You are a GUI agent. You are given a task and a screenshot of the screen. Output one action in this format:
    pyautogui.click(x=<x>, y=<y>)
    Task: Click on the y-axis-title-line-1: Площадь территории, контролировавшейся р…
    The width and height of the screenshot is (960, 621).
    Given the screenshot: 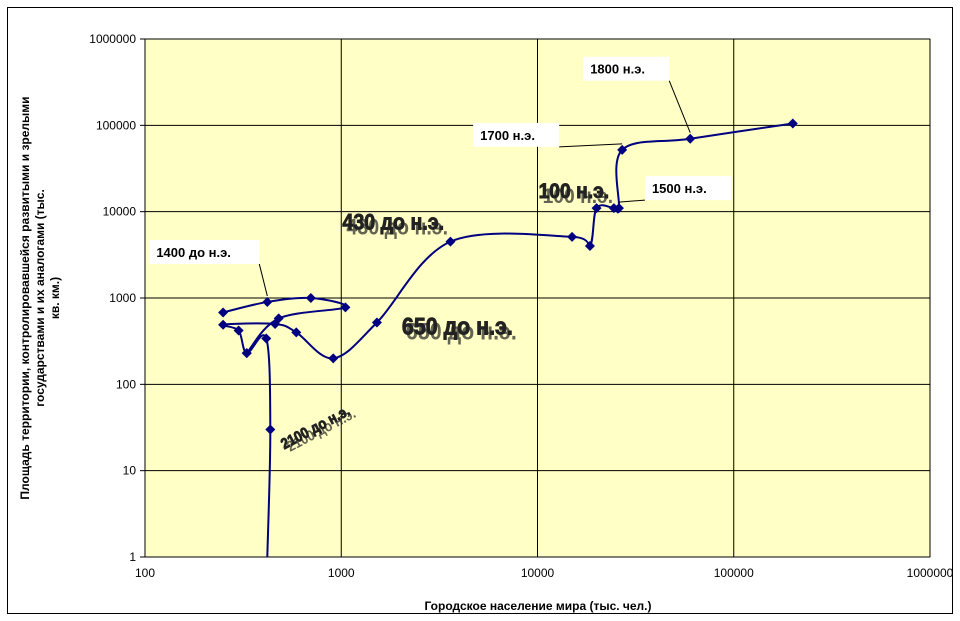 What is the action you would take?
    pyautogui.click(x=25, y=297)
    